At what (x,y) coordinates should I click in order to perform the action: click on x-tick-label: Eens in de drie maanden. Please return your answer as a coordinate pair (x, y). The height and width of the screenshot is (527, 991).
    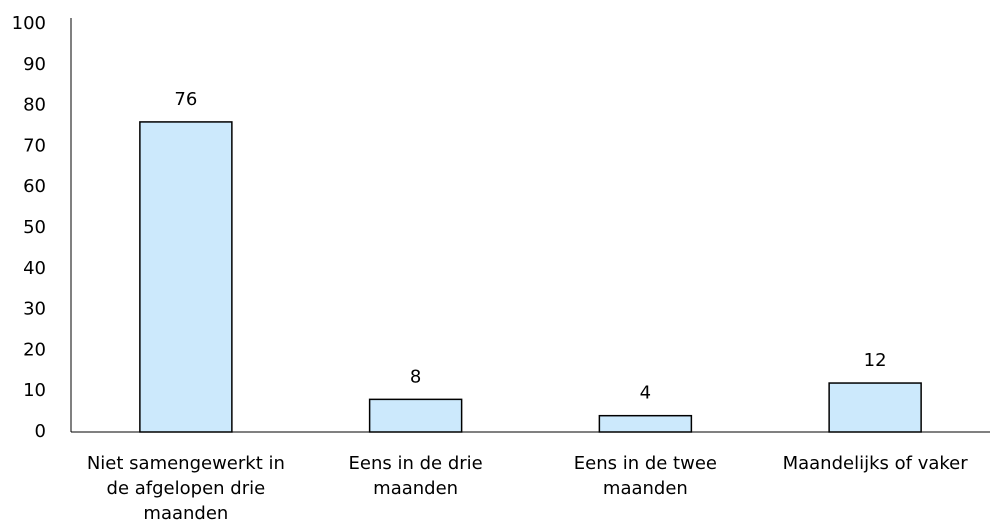
    Looking at the image, I should click on (415, 476).